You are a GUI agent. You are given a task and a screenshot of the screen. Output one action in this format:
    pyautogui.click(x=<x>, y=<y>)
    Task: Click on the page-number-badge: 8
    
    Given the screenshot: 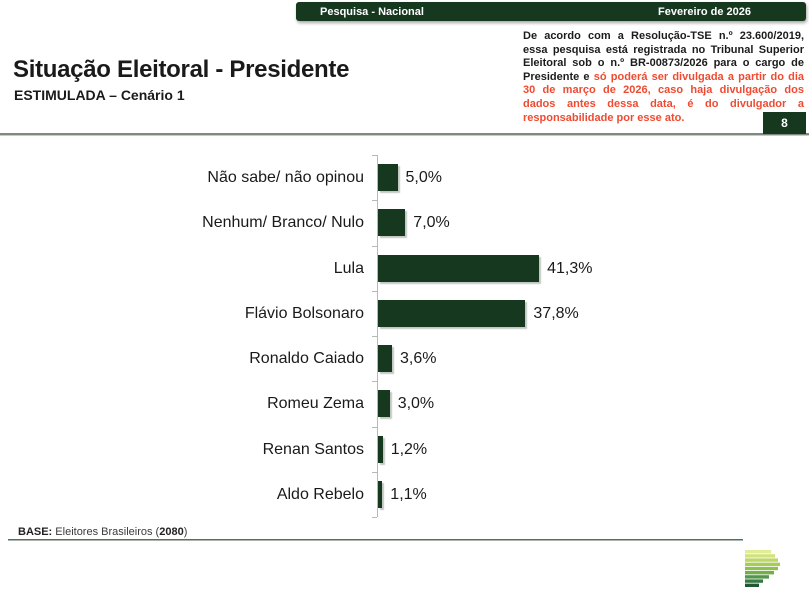 What is the action you would take?
    pyautogui.click(x=784, y=123)
    